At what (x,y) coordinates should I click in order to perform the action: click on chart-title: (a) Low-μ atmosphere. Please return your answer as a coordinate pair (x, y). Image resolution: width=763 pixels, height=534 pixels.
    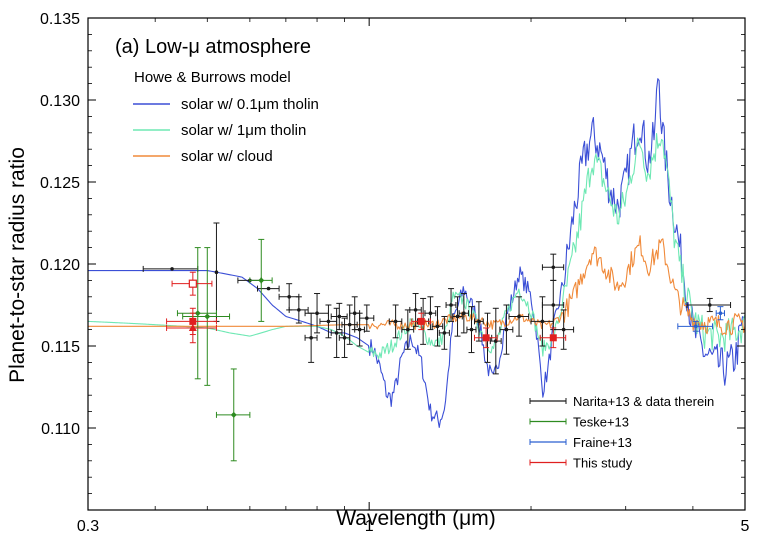
    Looking at the image, I should click on (213, 47).